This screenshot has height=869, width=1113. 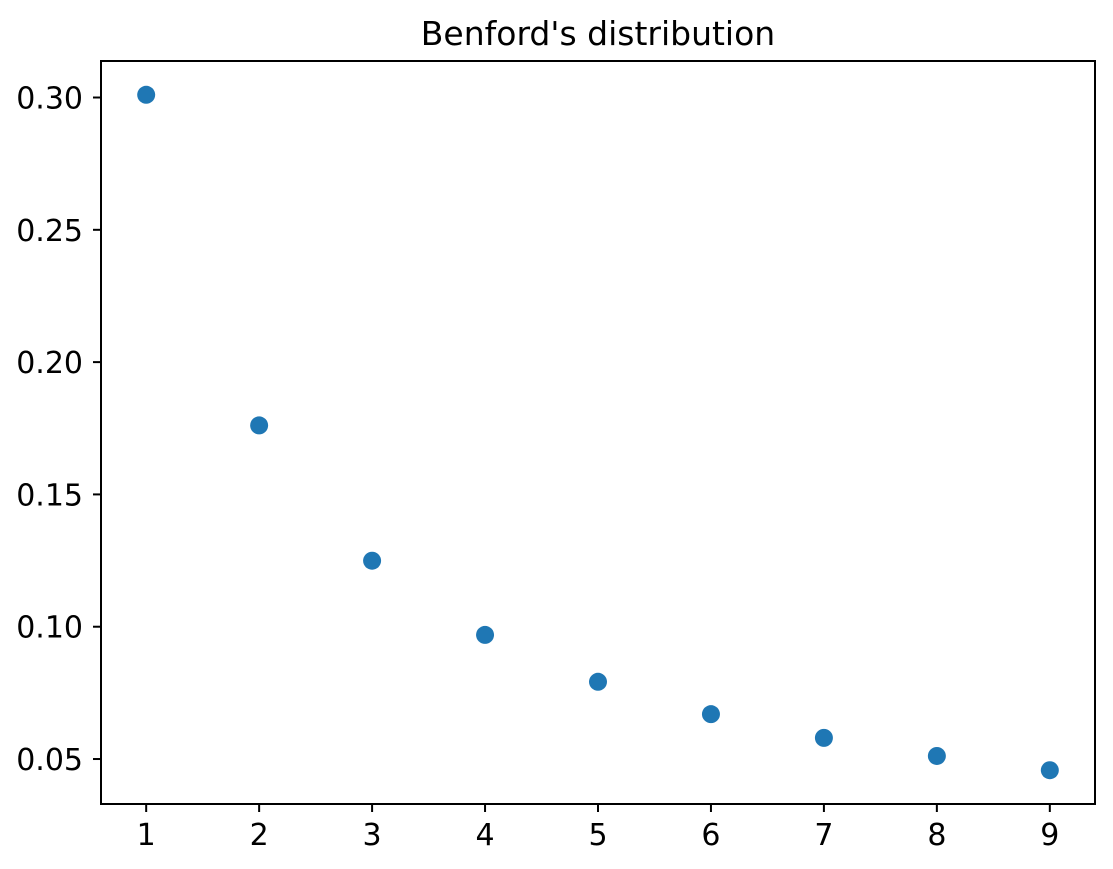 What do you see at coordinates (49, 99) in the screenshot?
I see `y-tick-label: 0.30` at bounding box center [49, 99].